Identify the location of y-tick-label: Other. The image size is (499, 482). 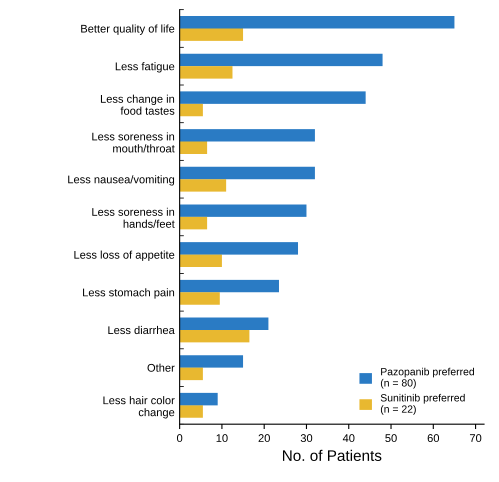
(161, 368).